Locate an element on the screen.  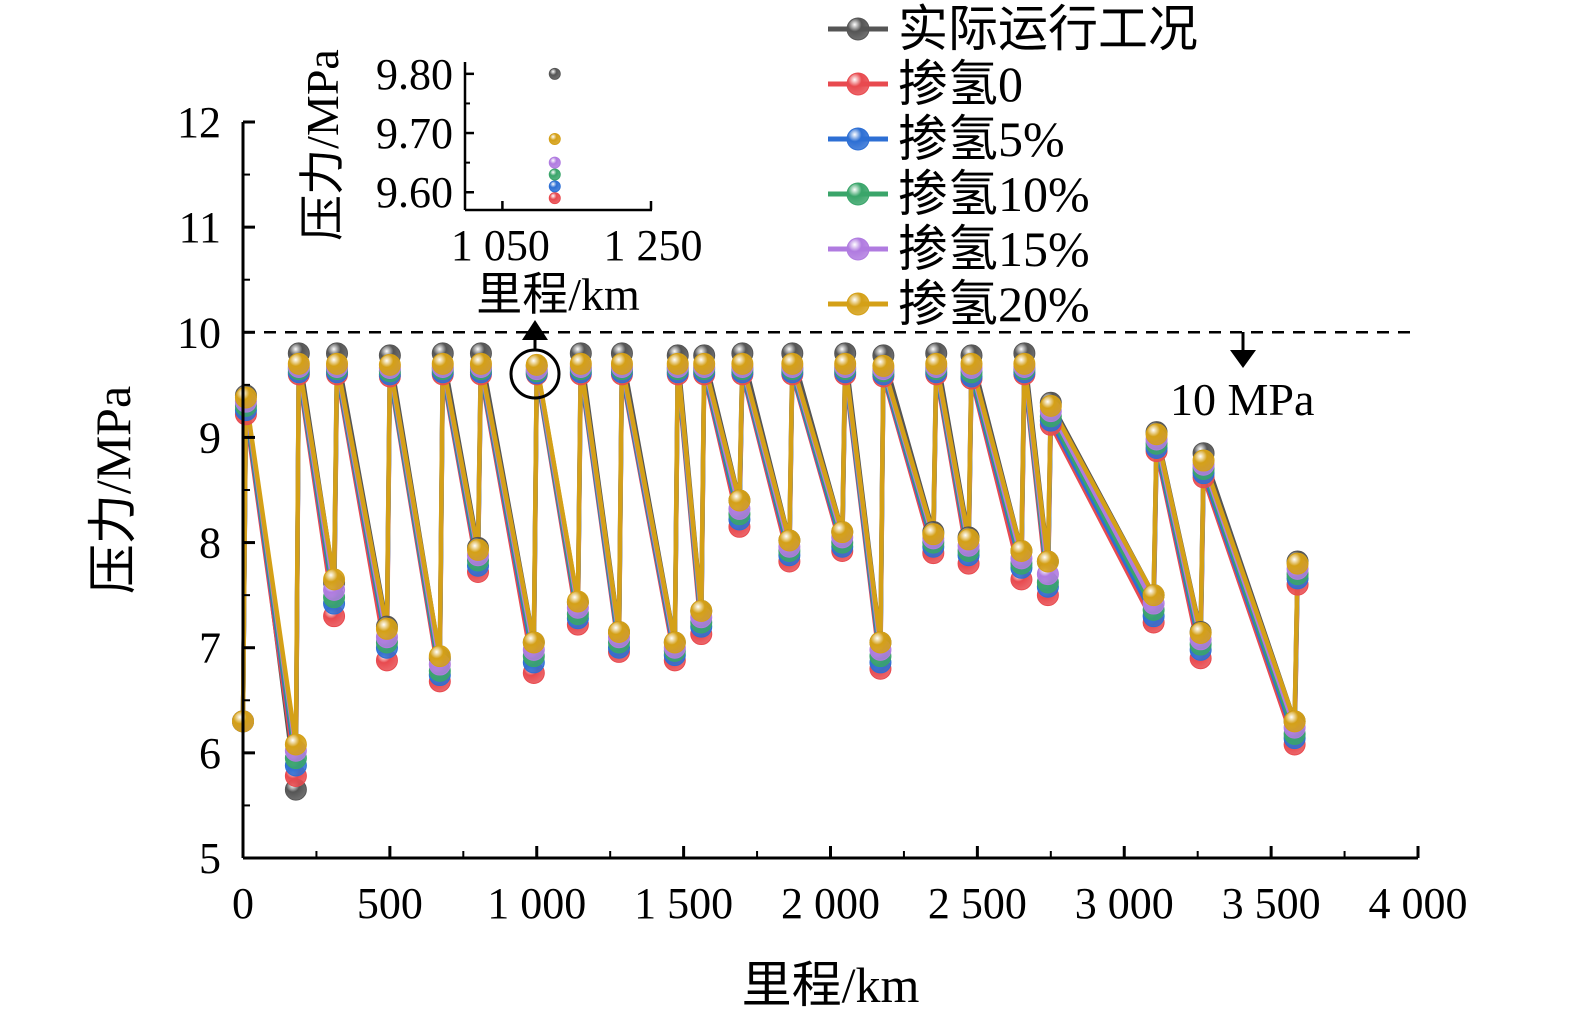
y-tick-label: 12 is located at coordinates (199, 122).